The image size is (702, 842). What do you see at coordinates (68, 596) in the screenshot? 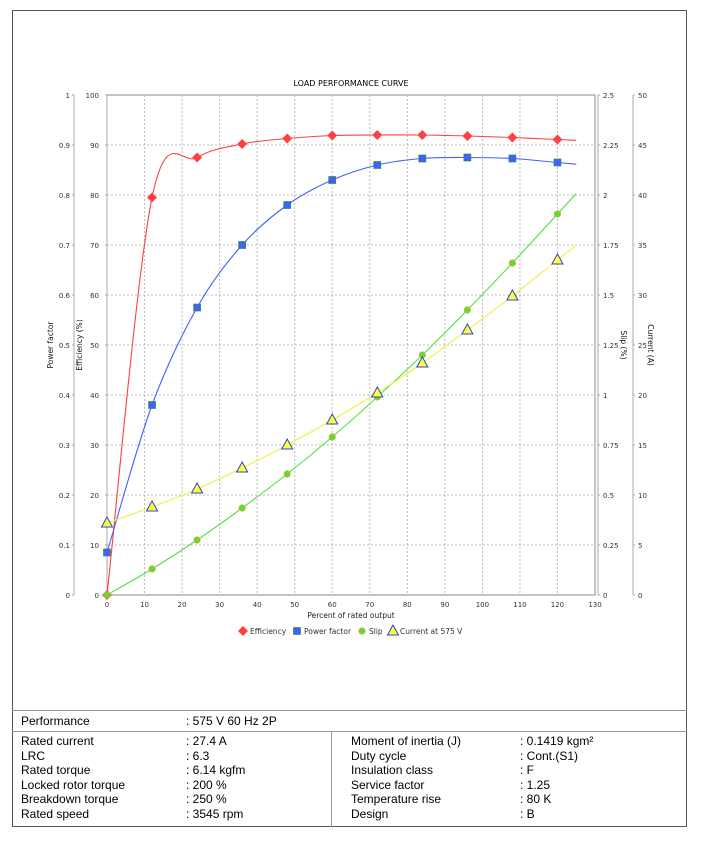
I see `power-factor-axis-tick-label: 0` at bounding box center [68, 596].